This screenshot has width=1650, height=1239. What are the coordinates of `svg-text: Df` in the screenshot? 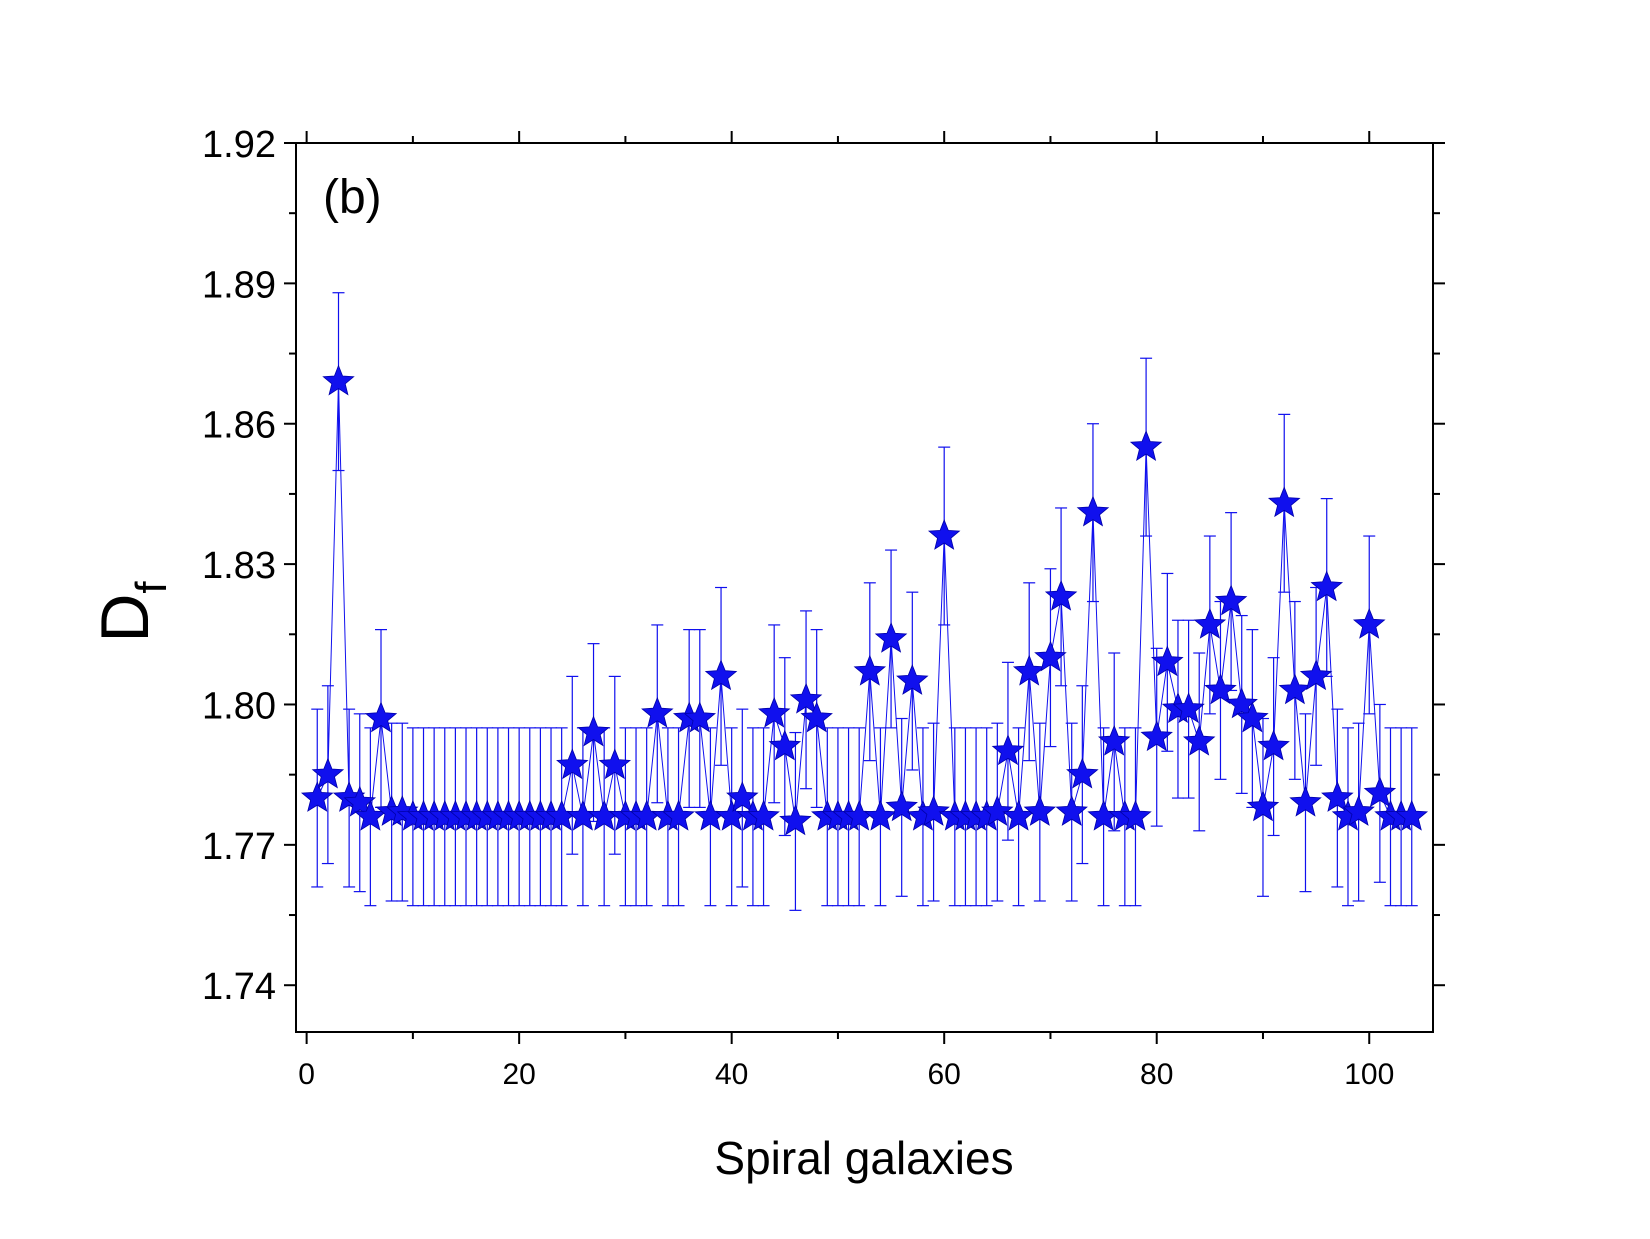 It's located at (131, 612).